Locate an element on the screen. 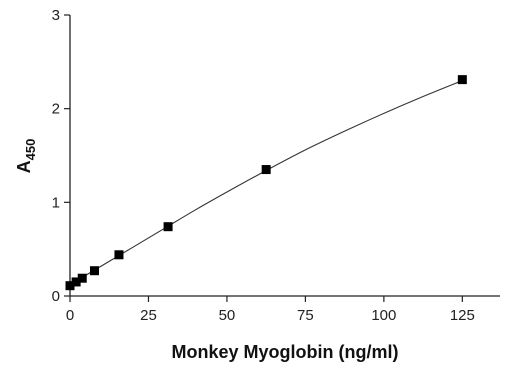 This screenshot has width=512, height=366. y-axis-title-subscript: 450 is located at coordinates (30, 150).